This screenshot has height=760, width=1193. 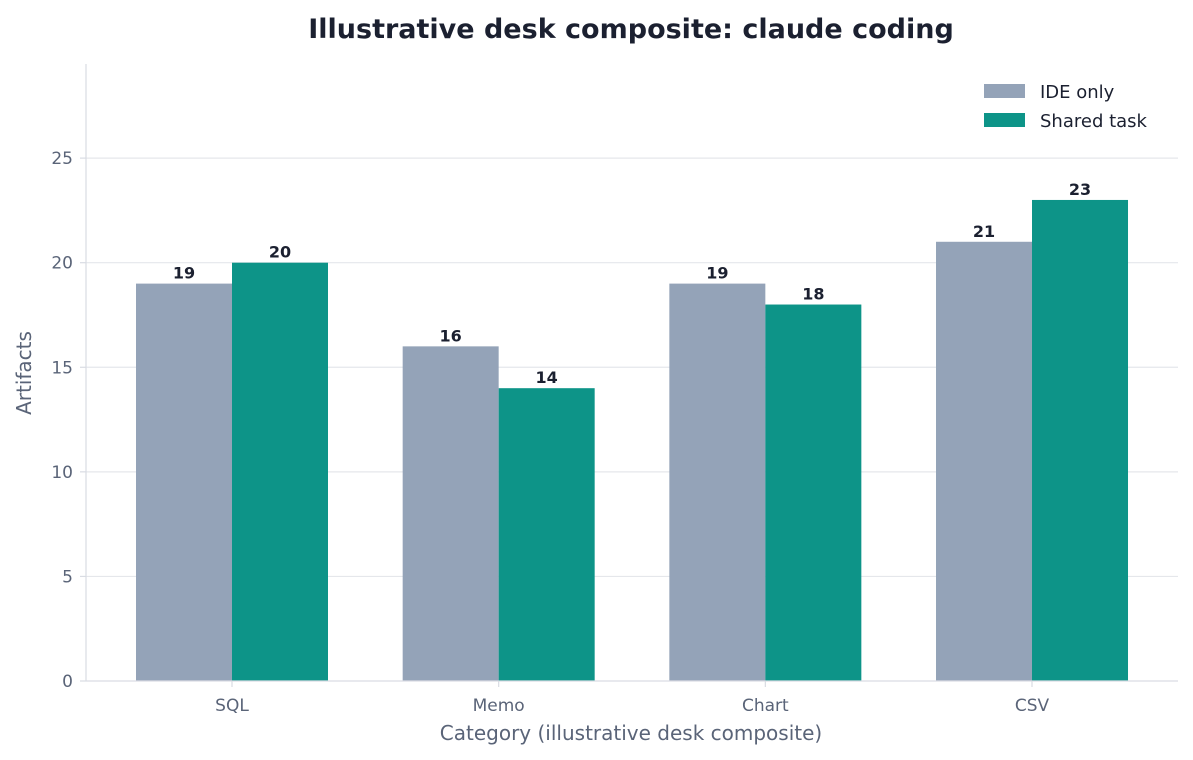 I want to click on bar-ide-only-csv, so click(x=984, y=461).